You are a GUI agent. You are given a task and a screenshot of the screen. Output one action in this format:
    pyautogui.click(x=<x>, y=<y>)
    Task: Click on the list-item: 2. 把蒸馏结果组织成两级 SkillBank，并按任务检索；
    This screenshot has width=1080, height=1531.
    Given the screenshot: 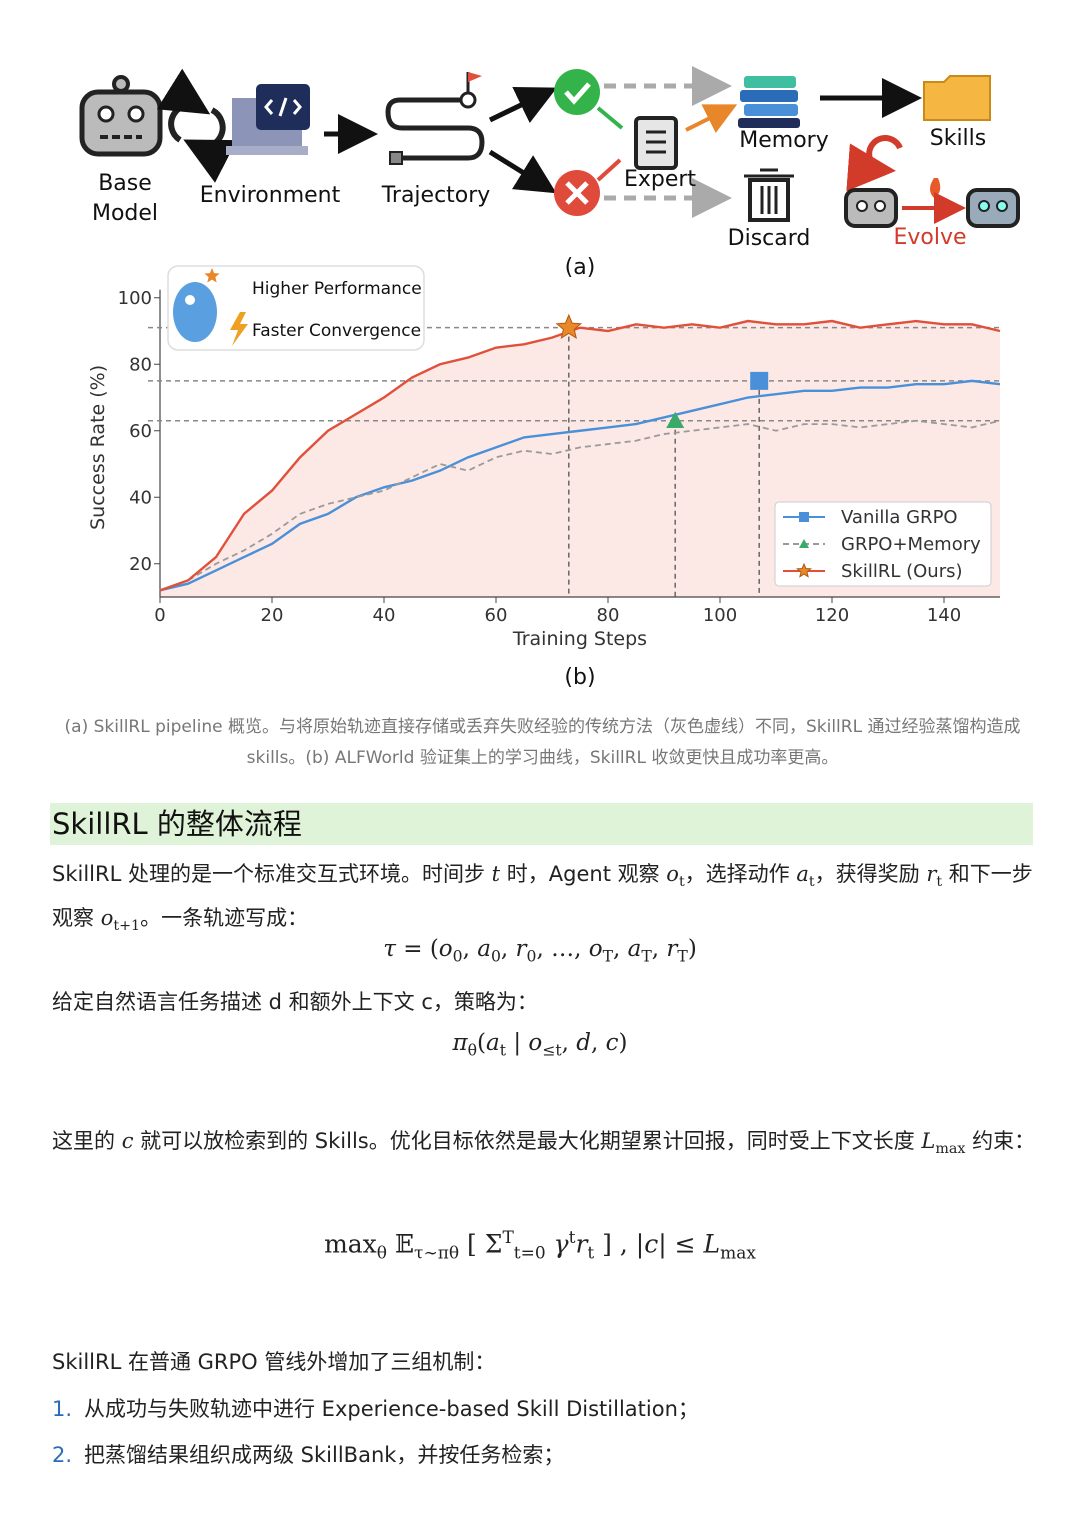 What is the action you would take?
    pyautogui.click(x=308, y=1455)
    